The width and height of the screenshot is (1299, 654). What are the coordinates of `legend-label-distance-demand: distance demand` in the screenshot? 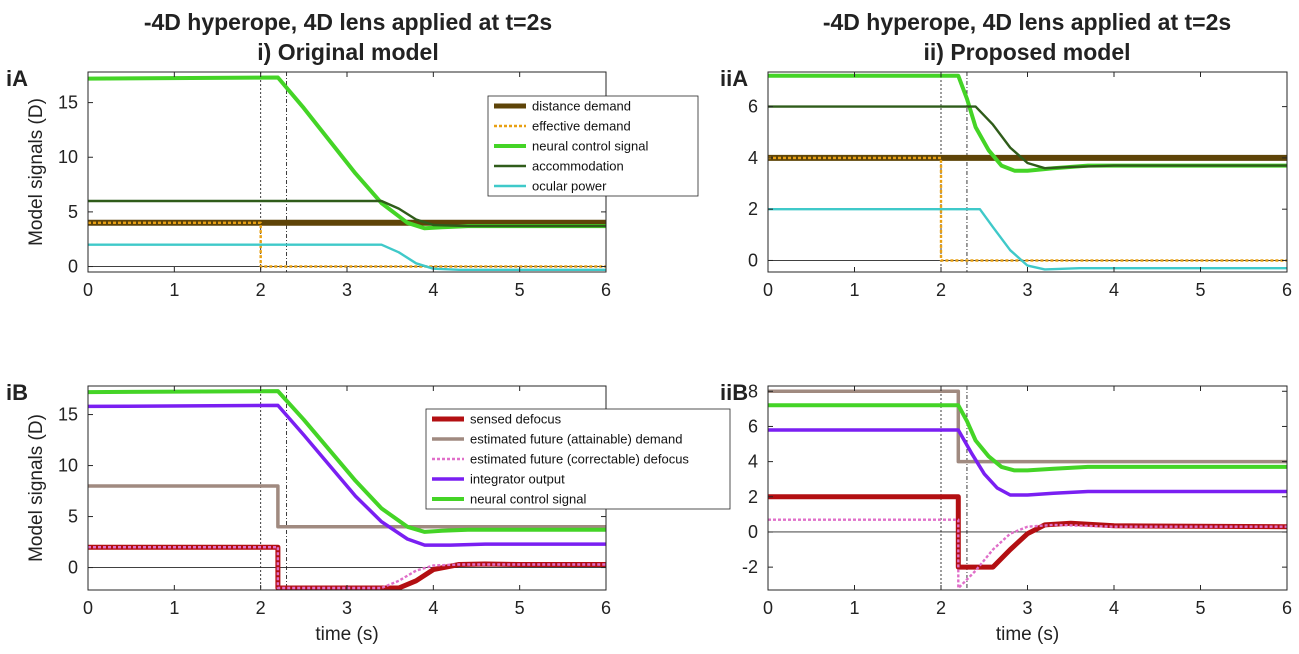 It's located at (581, 106).